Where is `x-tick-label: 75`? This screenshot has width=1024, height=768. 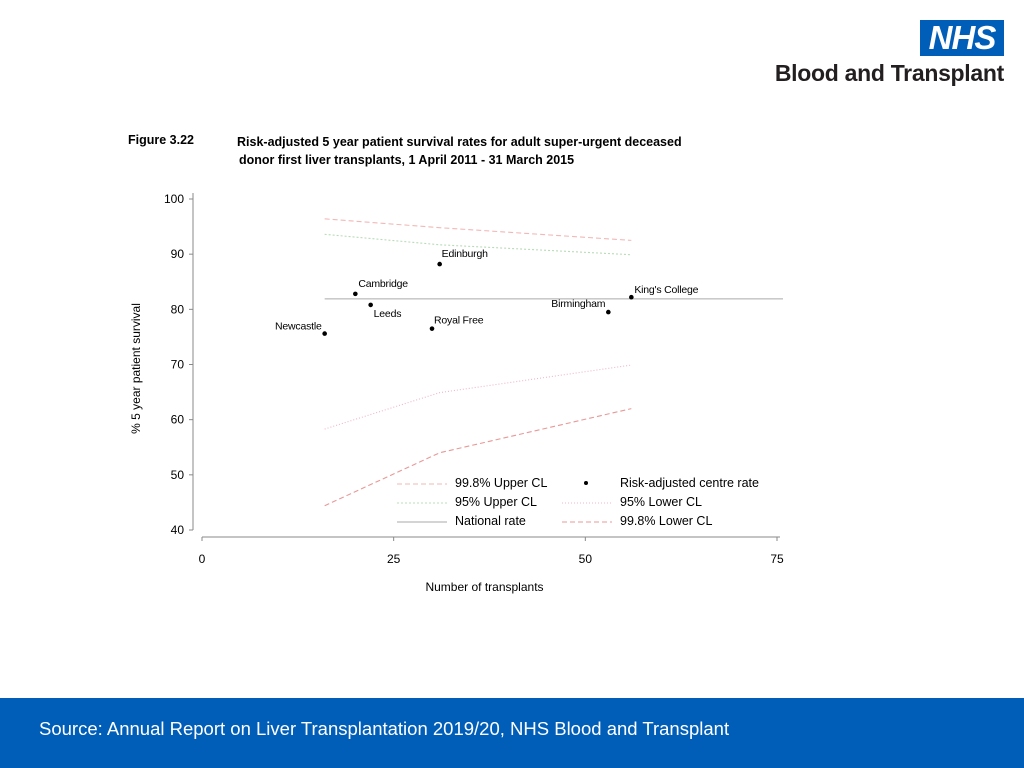 x-tick-label: 75 is located at coordinates (777, 559).